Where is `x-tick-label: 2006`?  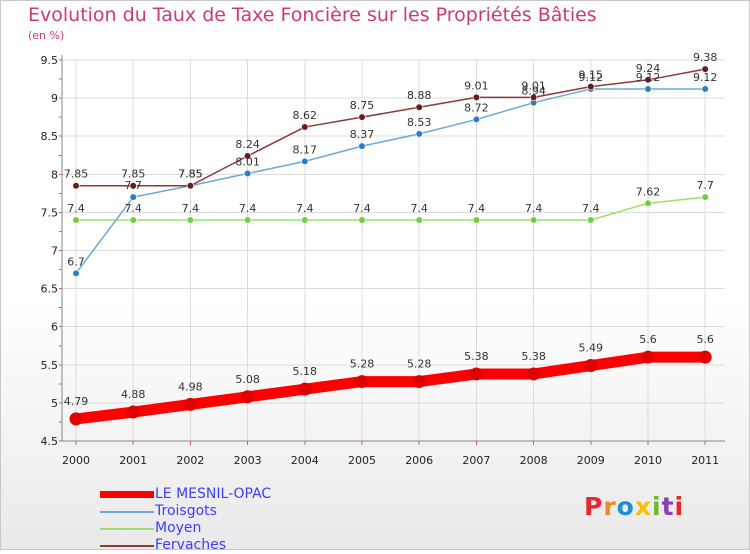 x-tick-label: 2006 is located at coordinates (419, 460).